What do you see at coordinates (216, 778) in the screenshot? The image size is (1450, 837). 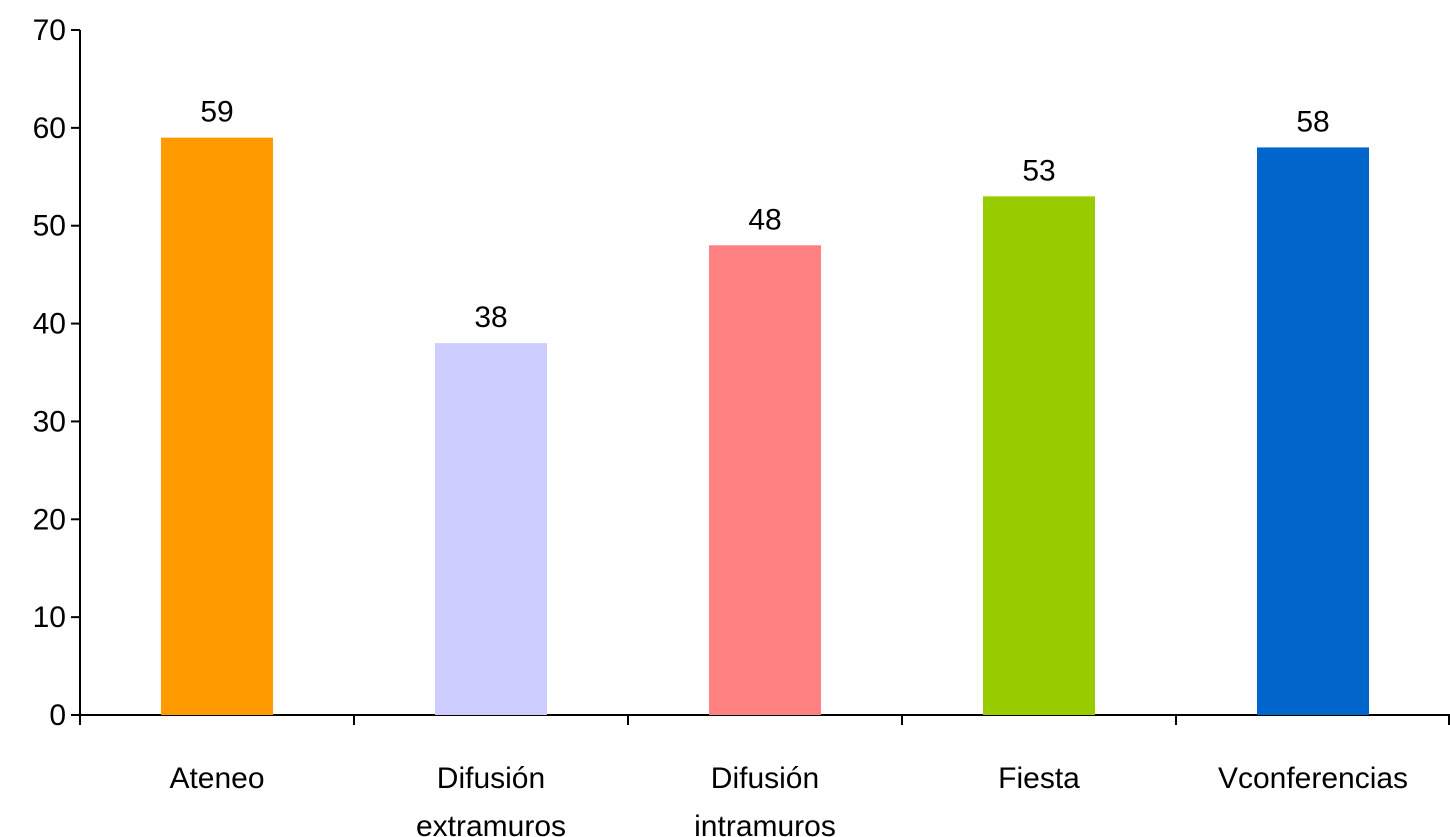 I see `category-label: Ateneo` at bounding box center [216, 778].